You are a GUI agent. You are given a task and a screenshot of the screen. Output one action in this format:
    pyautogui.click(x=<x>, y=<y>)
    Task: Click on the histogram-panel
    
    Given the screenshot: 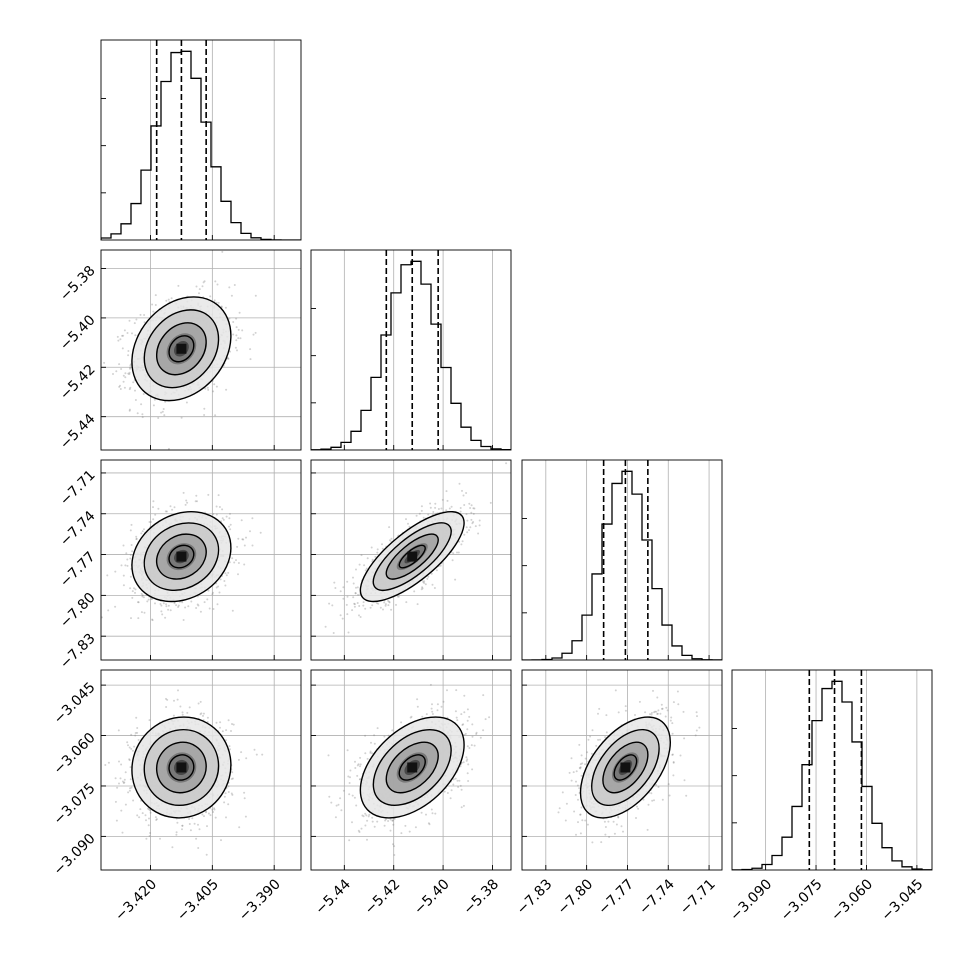 What is the action you would take?
    pyautogui.click(x=411, y=350)
    